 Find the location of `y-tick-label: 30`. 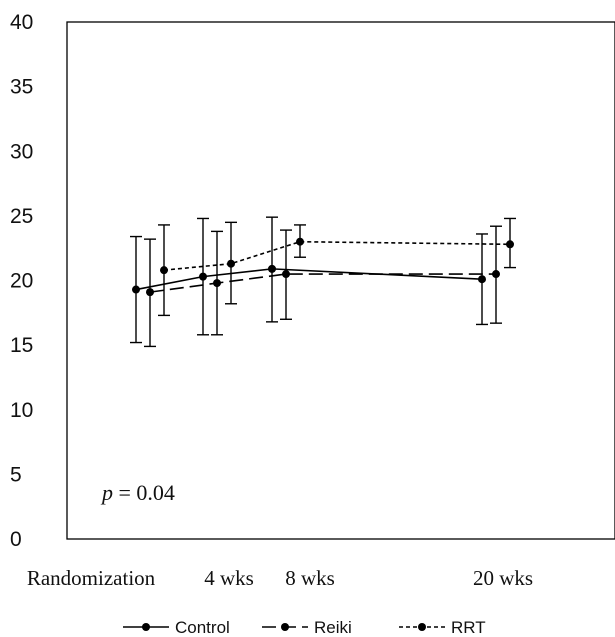

y-tick-label: 30 is located at coordinates (21, 151).